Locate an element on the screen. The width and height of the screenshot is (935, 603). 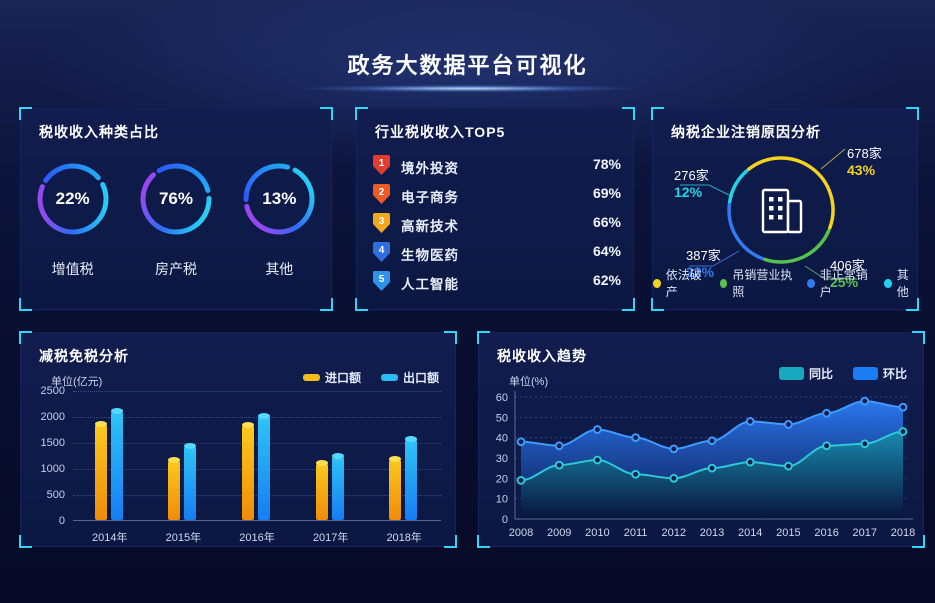
y-axis-tick-label: 1500 is located at coordinates (52, 443).